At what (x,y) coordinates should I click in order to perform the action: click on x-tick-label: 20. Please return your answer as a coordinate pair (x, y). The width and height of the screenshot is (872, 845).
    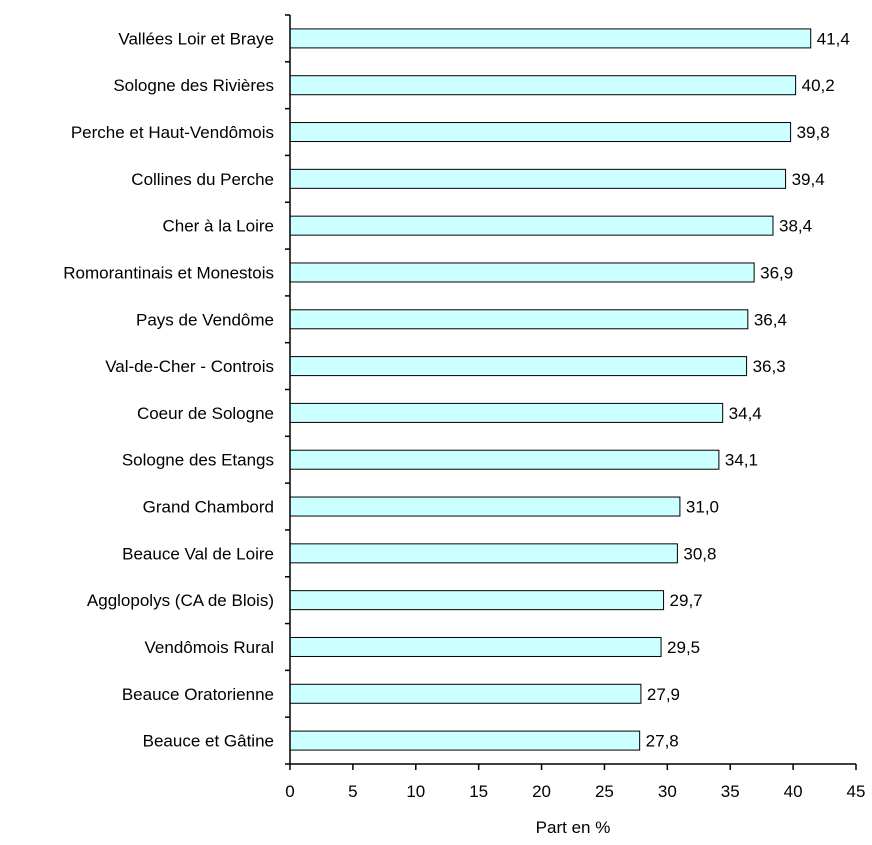
    Looking at the image, I should click on (541, 791).